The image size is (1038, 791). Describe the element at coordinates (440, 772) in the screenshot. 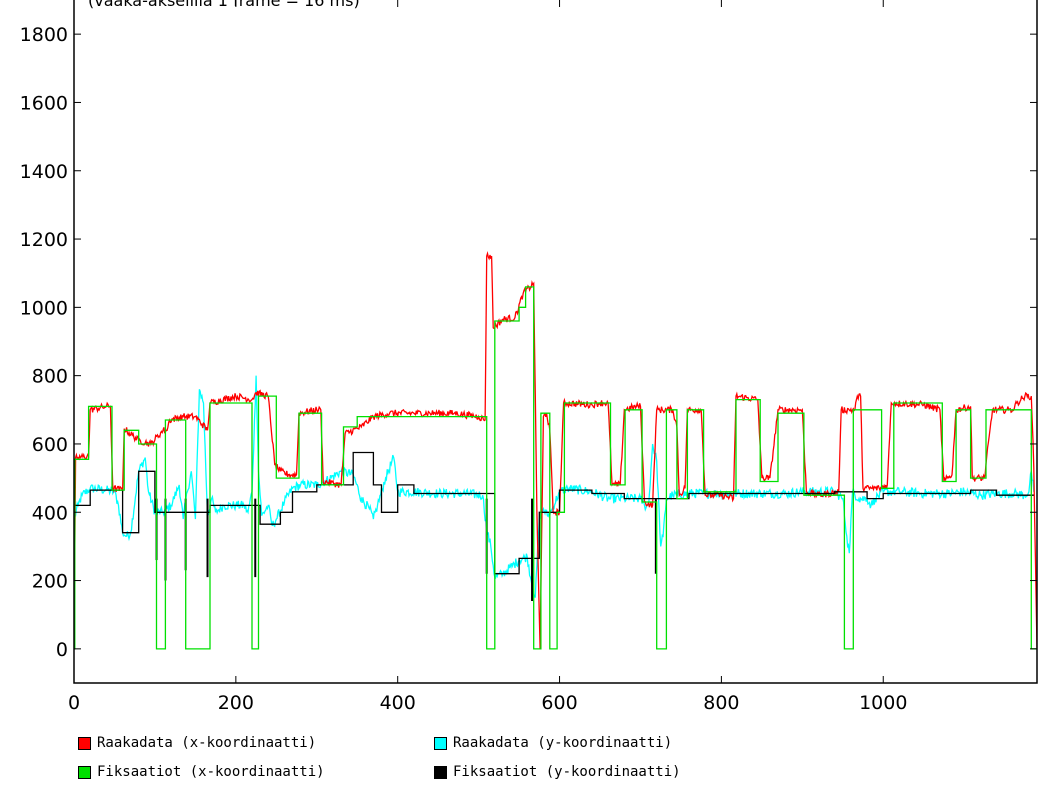

I see `legend-swatch-fix-y` at that location.